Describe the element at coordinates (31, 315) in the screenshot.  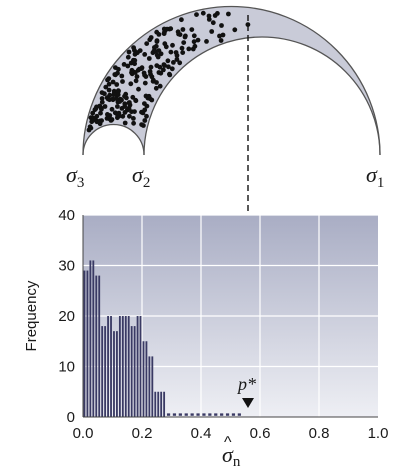
I see `y-axis-label: Frequency` at that location.